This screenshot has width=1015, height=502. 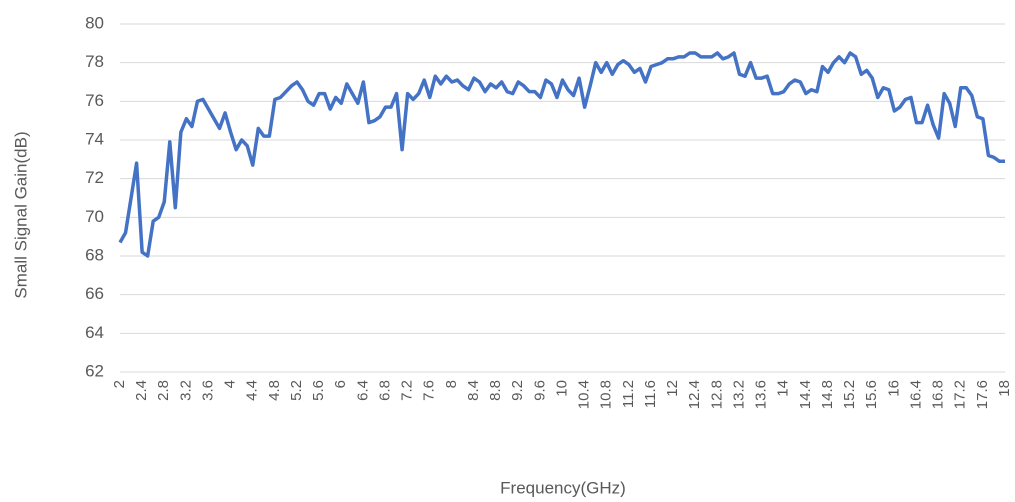 I want to click on x-tick-label: 10.8, so click(x=606, y=394).